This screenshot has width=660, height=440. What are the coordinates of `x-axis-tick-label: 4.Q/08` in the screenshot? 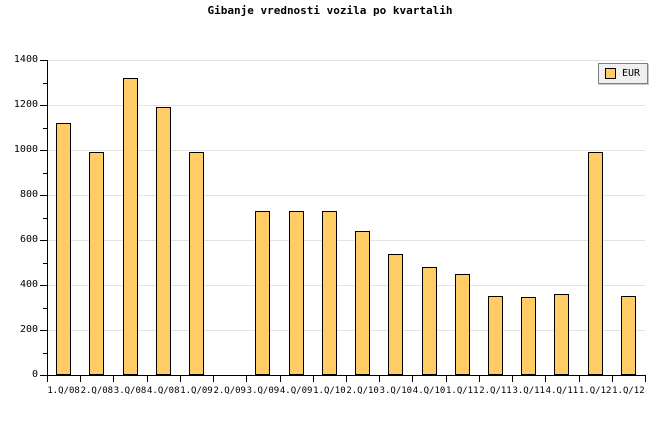 It's located at (163, 391).